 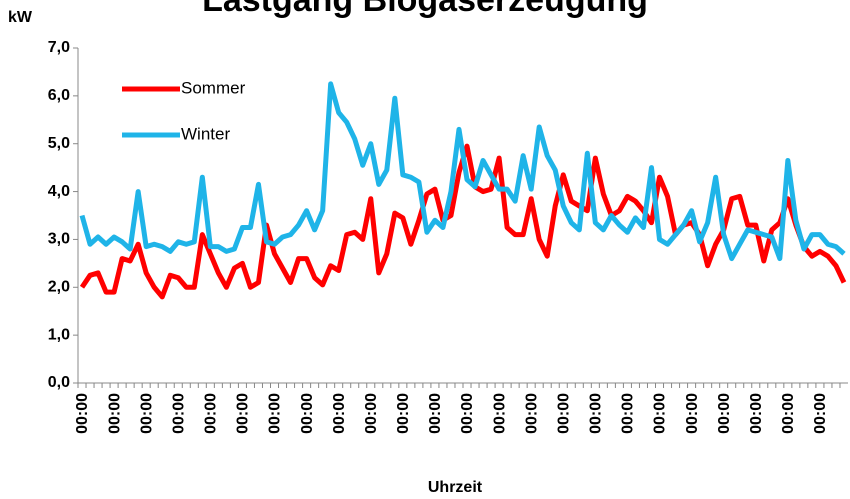 I want to click on y-tick-label: 1,0, so click(x=59, y=334).